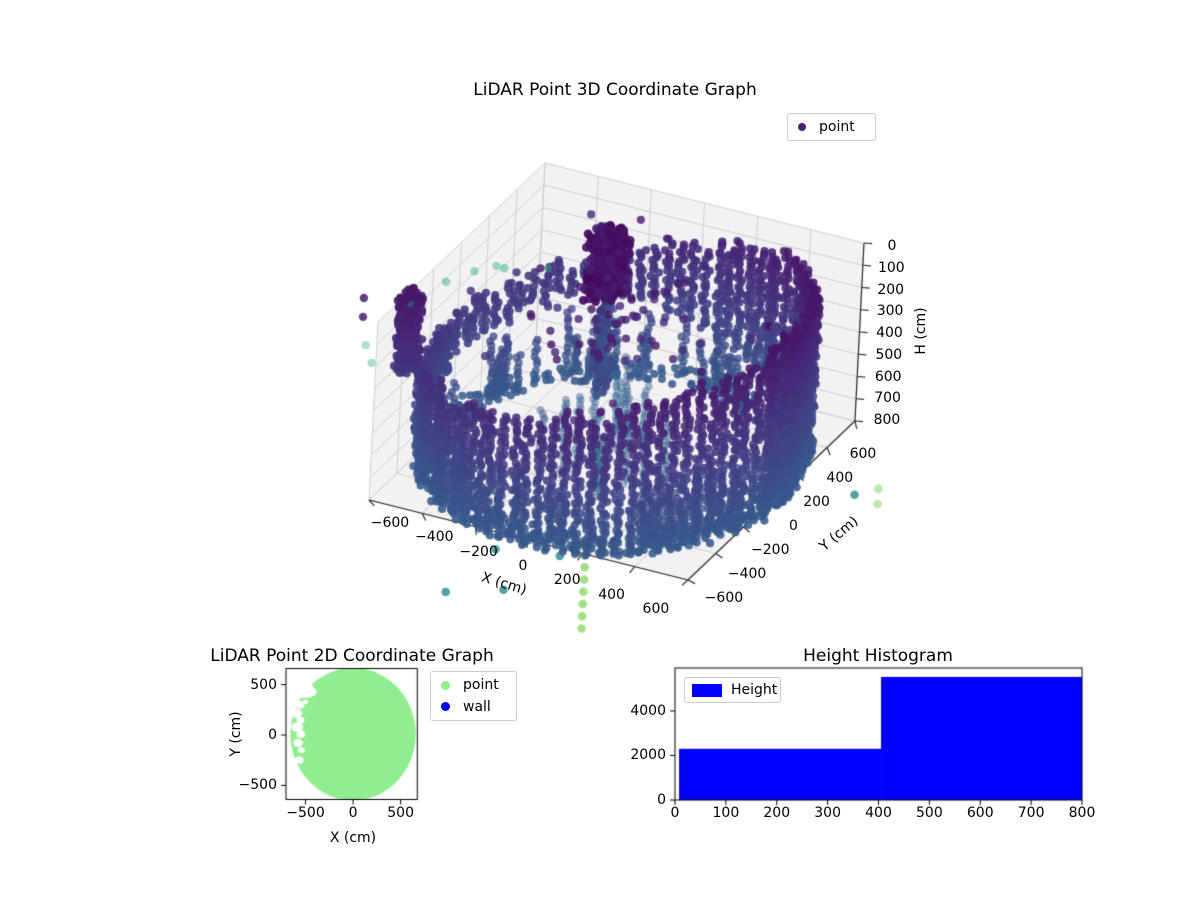  Describe the element at coordinates (878, 656) in the screenshot. I see `hist-title: Height Histogram` at that location.